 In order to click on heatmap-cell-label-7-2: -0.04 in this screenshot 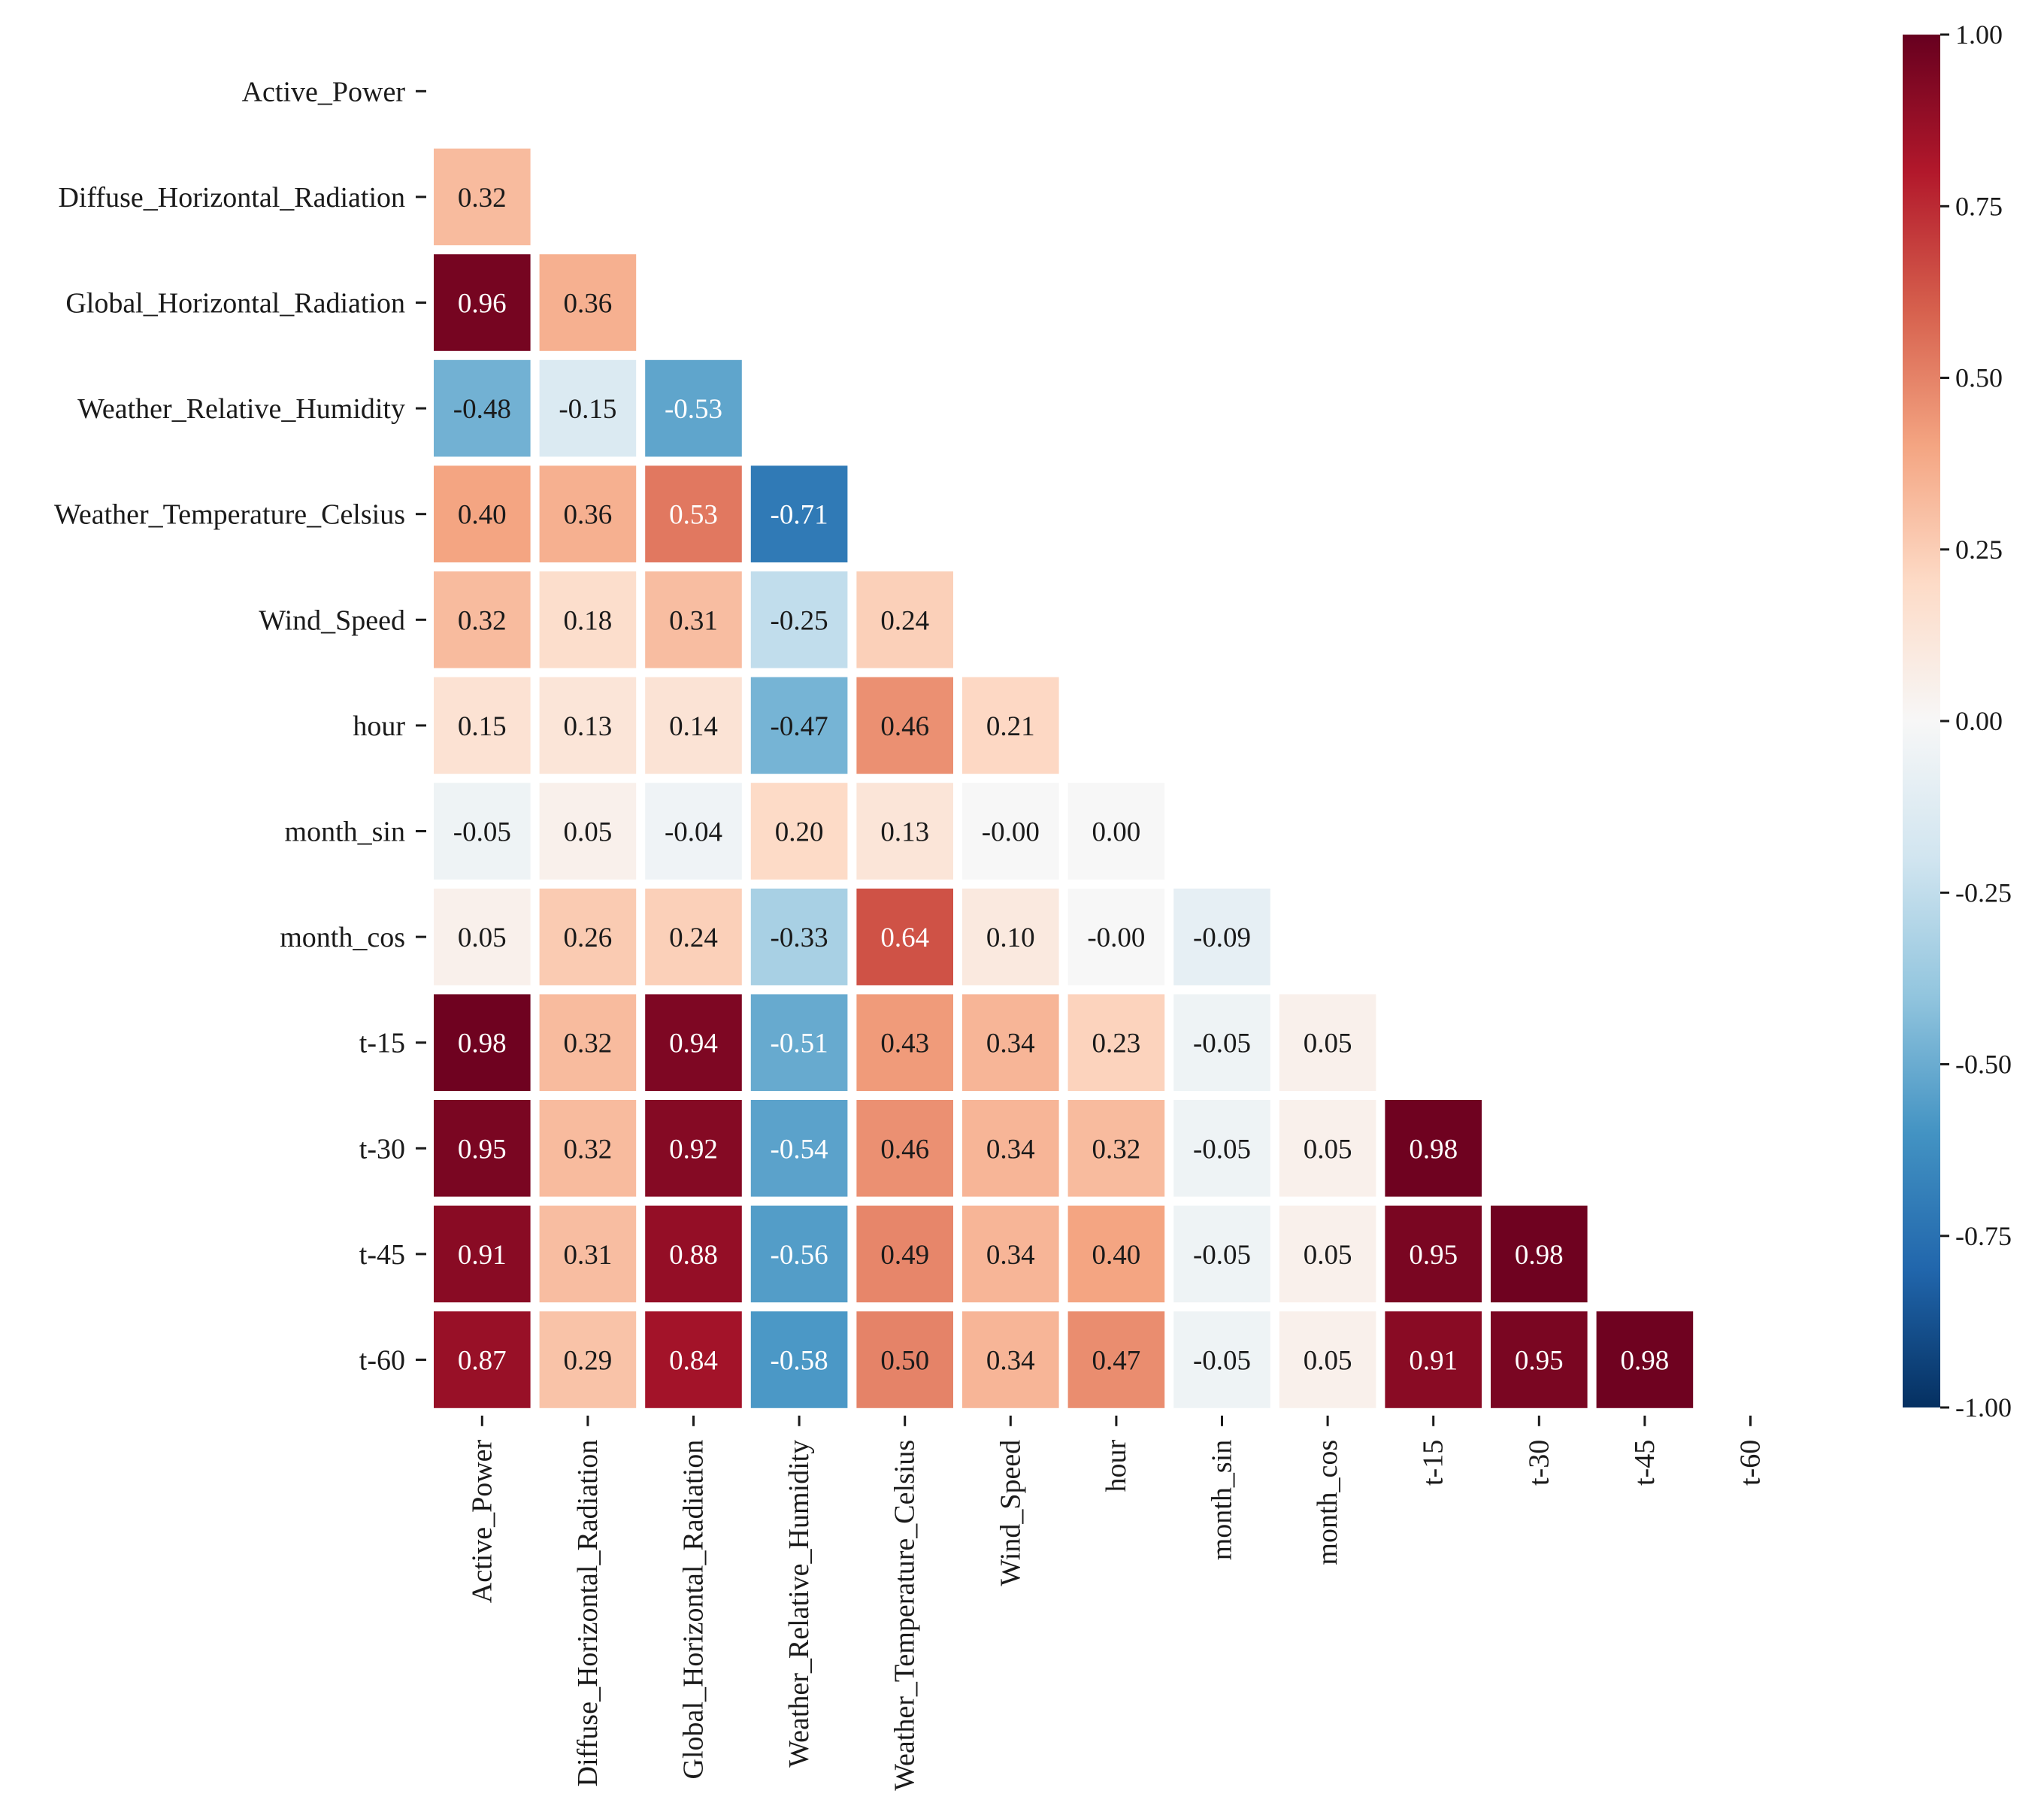, I will do `click(693, 832)`.